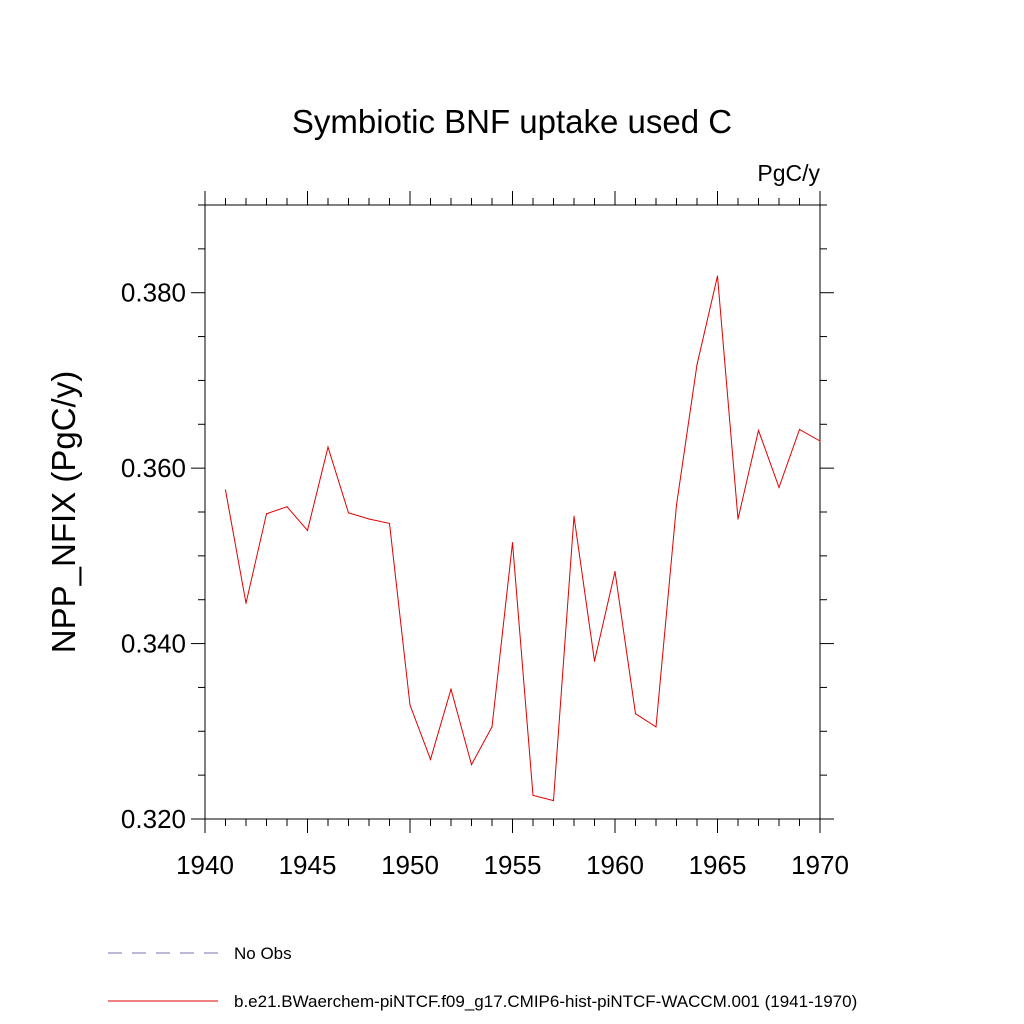 This screenshot has width=1024, height=1024. Describe the element at coordinates (788, 173) in the screenshot. I see `units-label: PgC/y` at that location.